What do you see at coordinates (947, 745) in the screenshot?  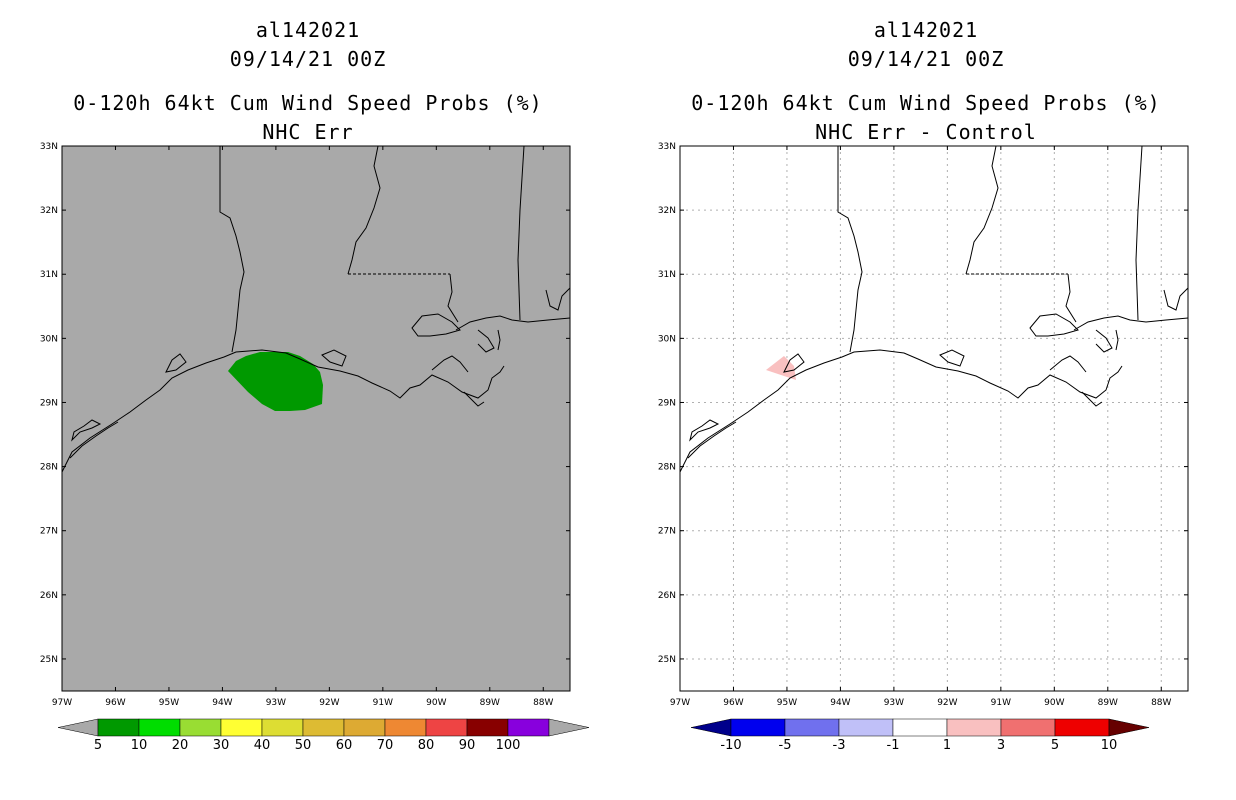 I see `colorbar-label: 1` at bounding box center [947, 745].